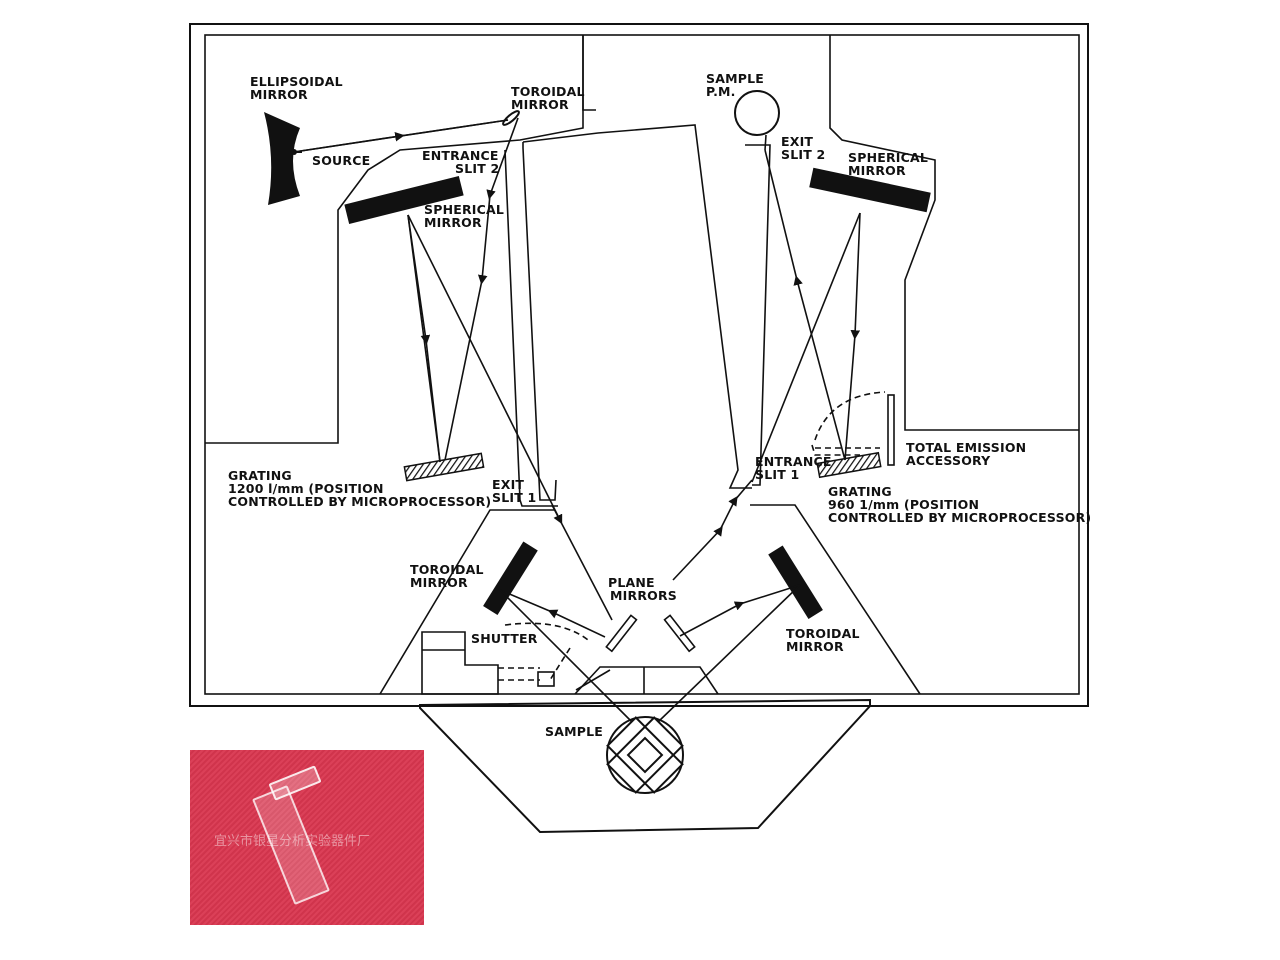 This screenshot has width=1280, height=960. I want to click on svg-text: PLANE, so click(631, 582).